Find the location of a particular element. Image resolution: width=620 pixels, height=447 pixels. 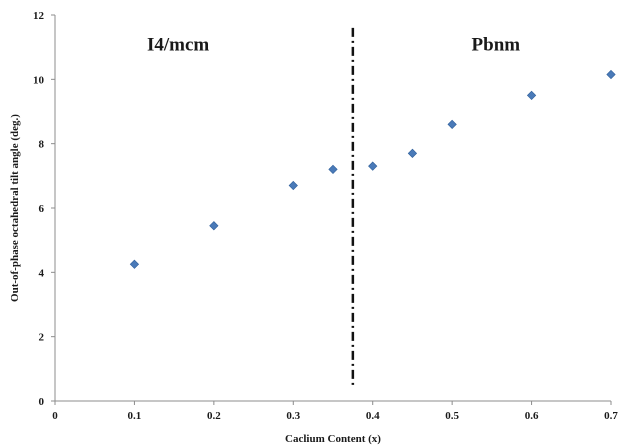

y-axis-ticks: 0 2 4 6 8 10 12 is located at coordinates (44, 209).